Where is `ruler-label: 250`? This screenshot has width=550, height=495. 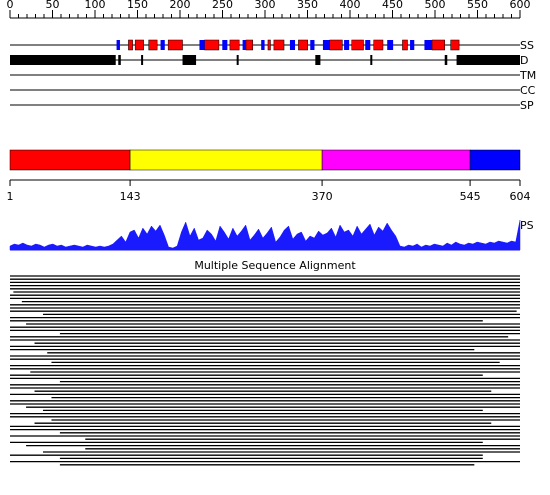
ruler-label: 250 is located at coordinates (222, 5).